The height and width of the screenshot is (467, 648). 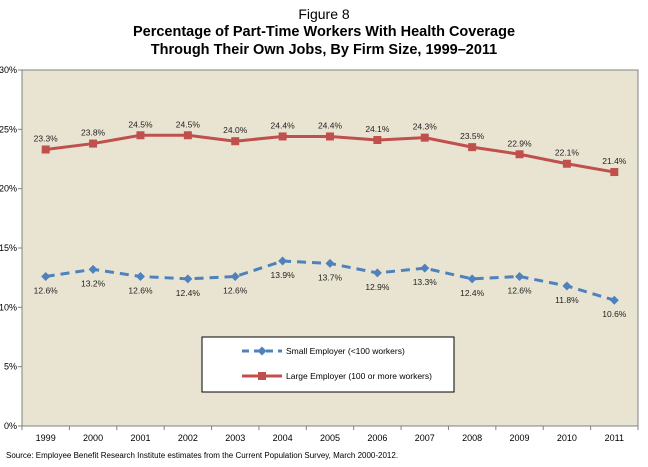 What do you see at coordinates (8, 189) in the screenshot?
I see `y-tick-label: 20%` at bounding box center [8, 189].